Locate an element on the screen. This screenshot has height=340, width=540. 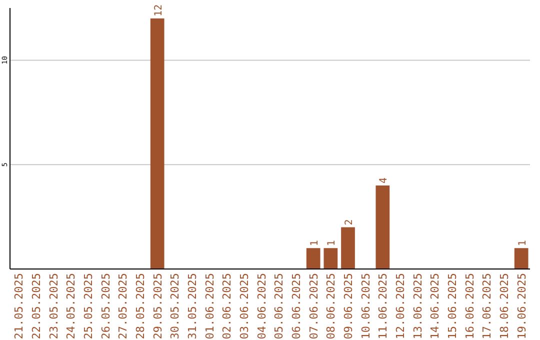
x-tick-label: 08.06.2025 is located at coordinates (331, 306).